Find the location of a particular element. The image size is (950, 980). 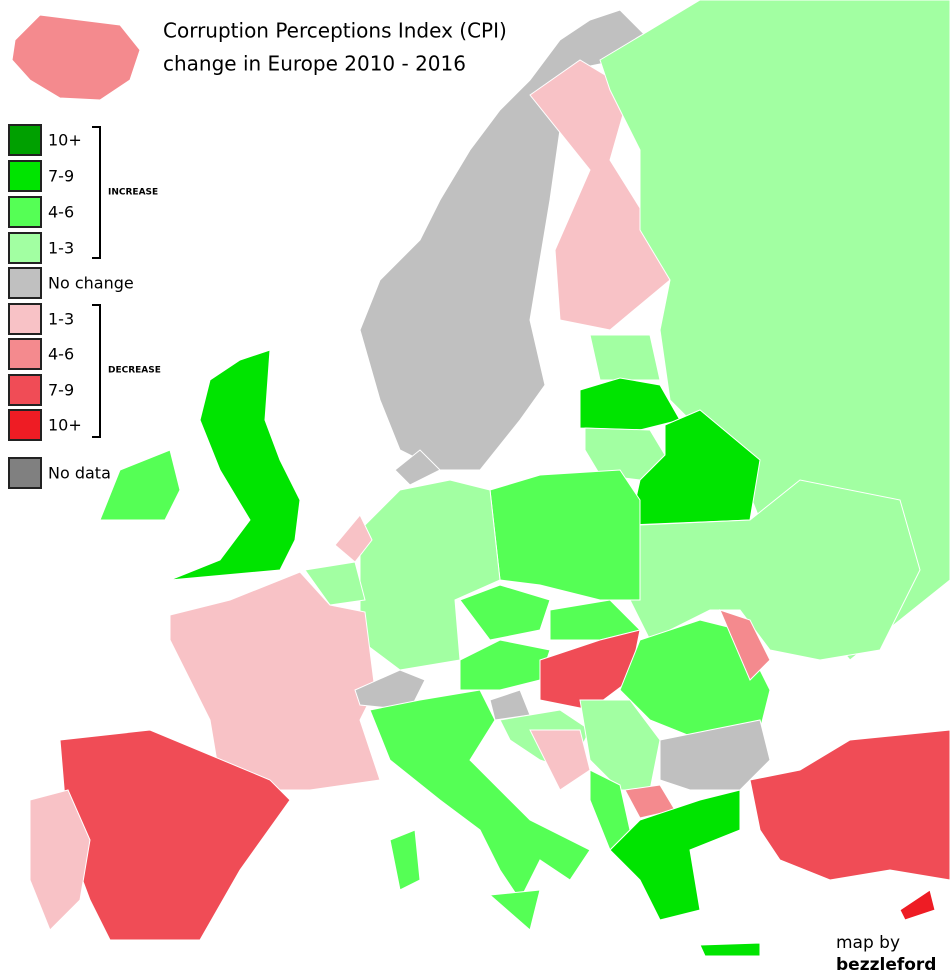

title: change in Europe 2010 - 2016 is located at coordinates (314, 64).